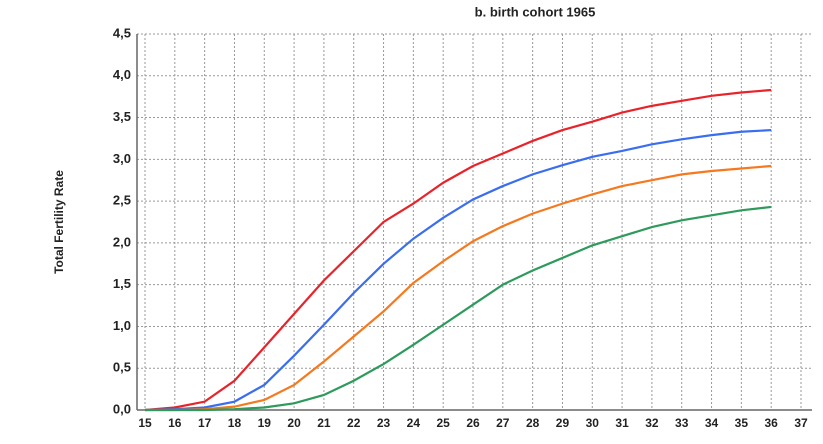 This screenshot has height=444, width=823. Describe the element at coordinates (772, 423) in the screenshot. I see `x-tick-label: 36` at that location.